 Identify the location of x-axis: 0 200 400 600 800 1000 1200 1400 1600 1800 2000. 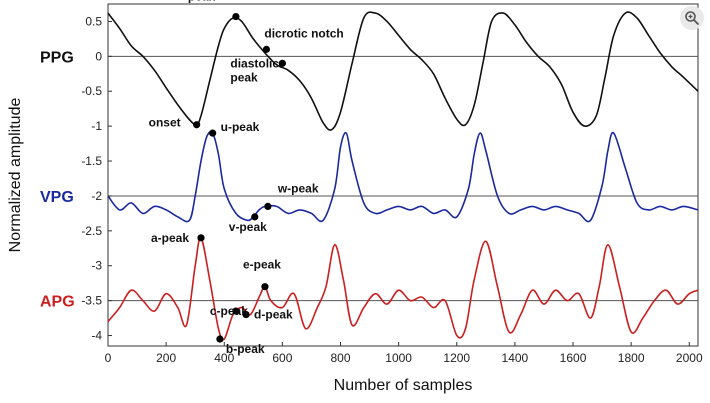
(404, 353).